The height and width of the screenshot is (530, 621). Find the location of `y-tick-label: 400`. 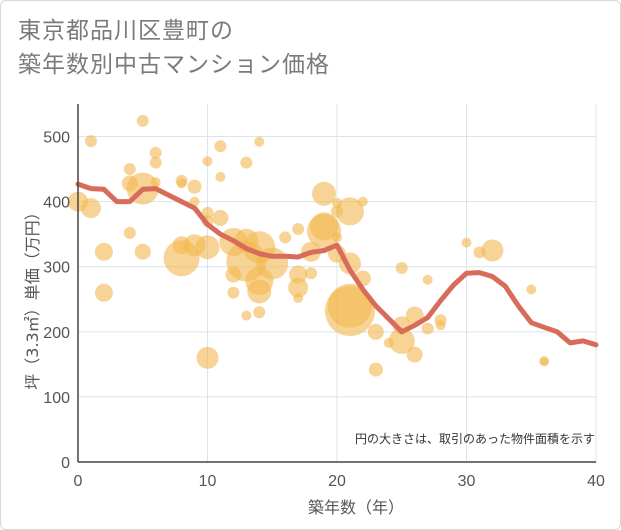

y-tick-label: 400 is located at coordinates (56, 203).